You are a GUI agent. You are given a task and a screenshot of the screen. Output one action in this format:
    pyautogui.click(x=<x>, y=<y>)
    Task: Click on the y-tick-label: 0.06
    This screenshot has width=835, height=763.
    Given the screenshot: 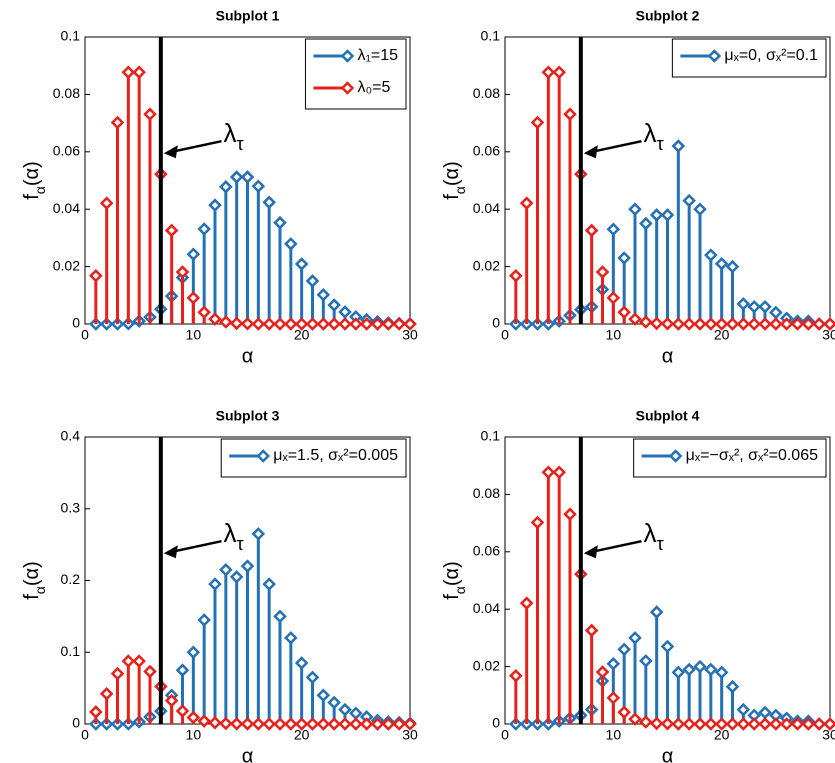 What is the action you would take?
    pyautogui.click(x=486, y=551)
    